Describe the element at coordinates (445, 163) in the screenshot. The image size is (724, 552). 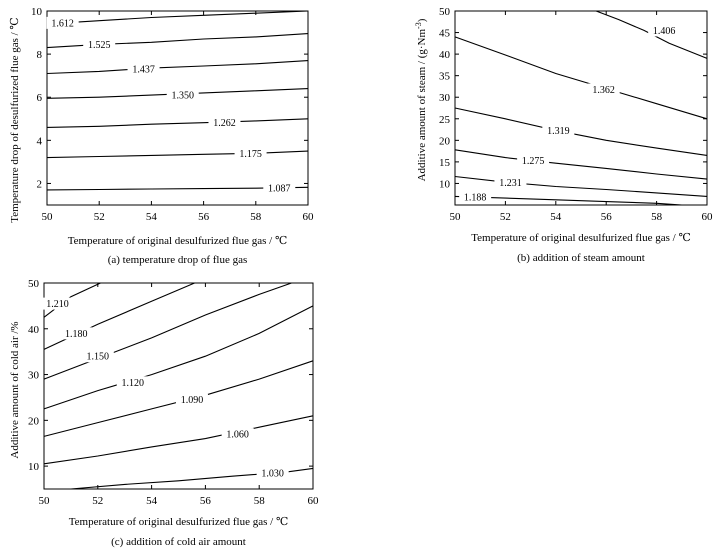
I see `y-tick-label: 15` at that location.